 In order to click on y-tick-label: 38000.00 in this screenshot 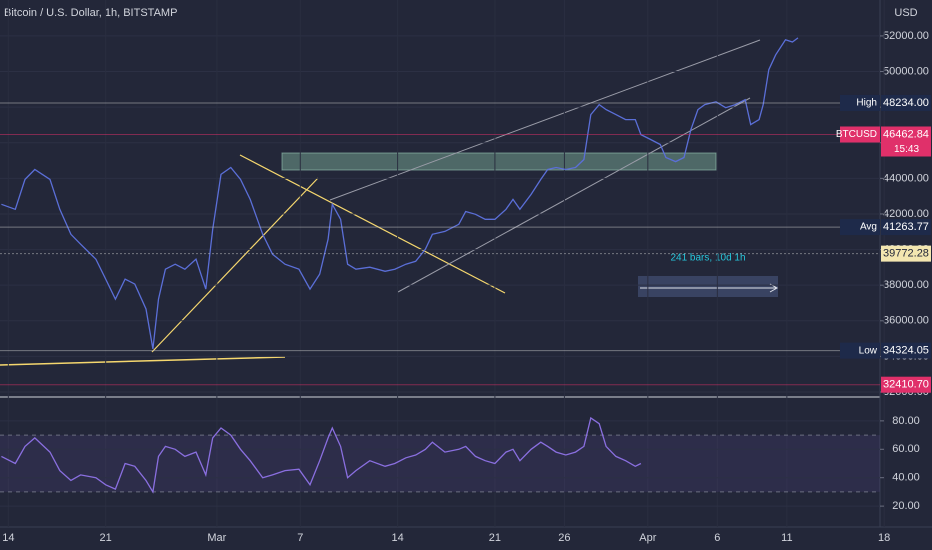, I will do `click(906, 285)`.